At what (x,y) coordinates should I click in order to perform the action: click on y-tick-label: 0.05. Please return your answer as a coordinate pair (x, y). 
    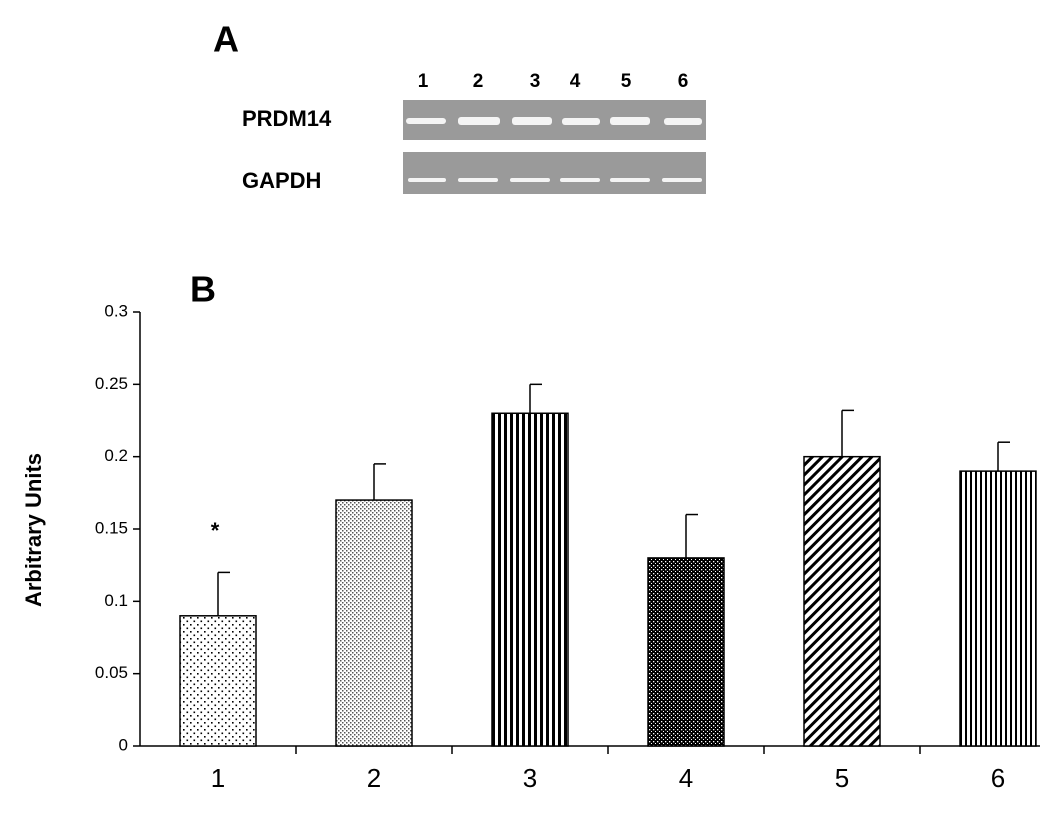
    Looking at the image, I should click on (111, 672).